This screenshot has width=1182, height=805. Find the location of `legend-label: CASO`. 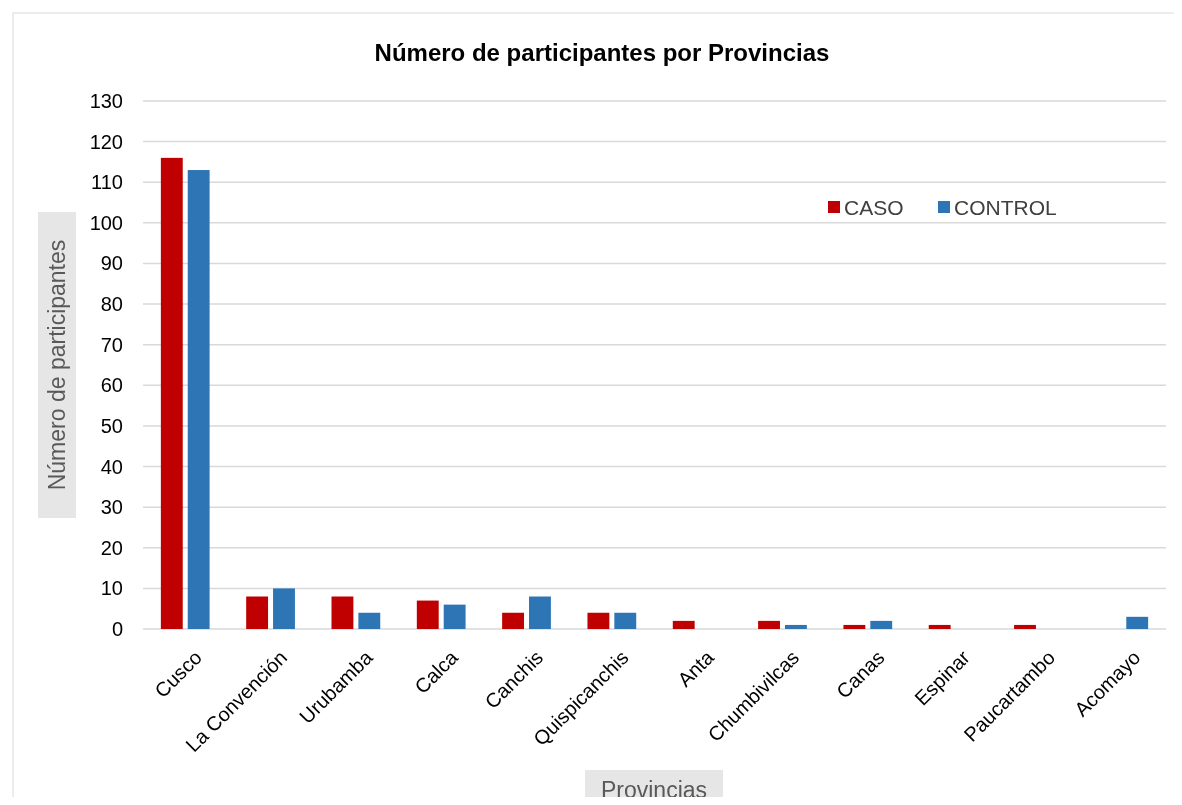

legend-label: CASO is located at coordinates (874, 207).